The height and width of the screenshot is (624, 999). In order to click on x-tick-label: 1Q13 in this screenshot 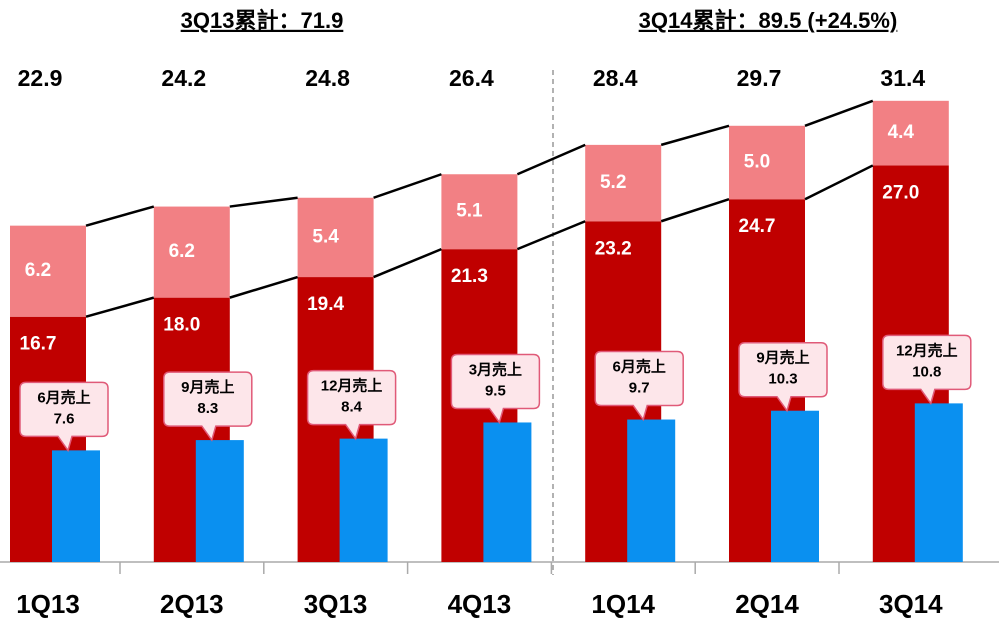, I will do `click(48, 604)`.